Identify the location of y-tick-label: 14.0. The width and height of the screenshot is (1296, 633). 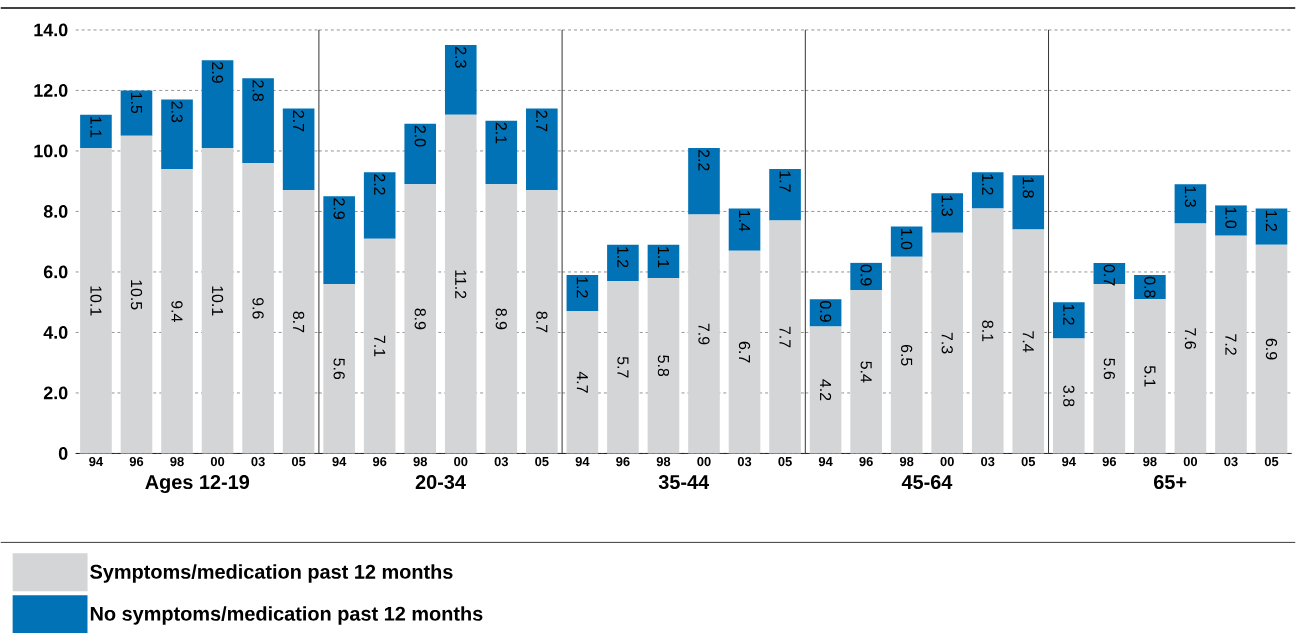
(51, 30).